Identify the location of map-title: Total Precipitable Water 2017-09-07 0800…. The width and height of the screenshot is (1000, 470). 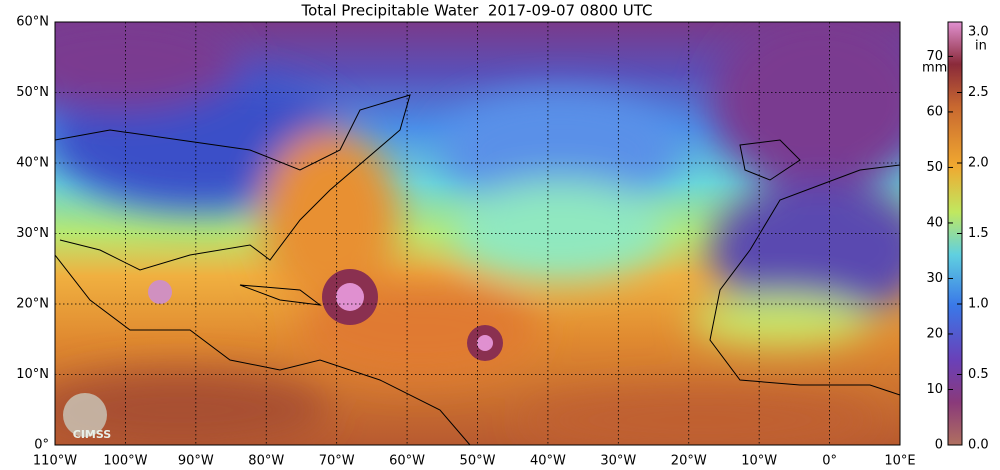
(476, 11).